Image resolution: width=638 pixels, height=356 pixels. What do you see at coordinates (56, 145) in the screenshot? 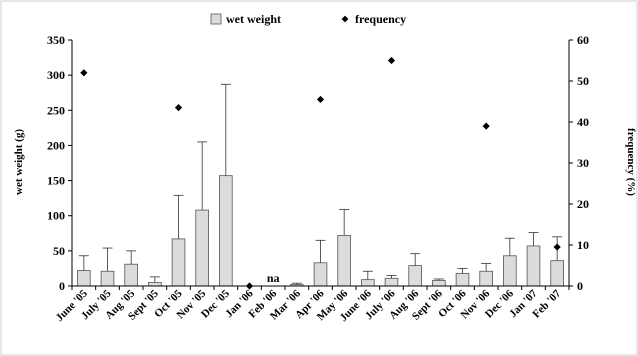
I see `left-tick-label: 200` at bounding box center [56, 145].